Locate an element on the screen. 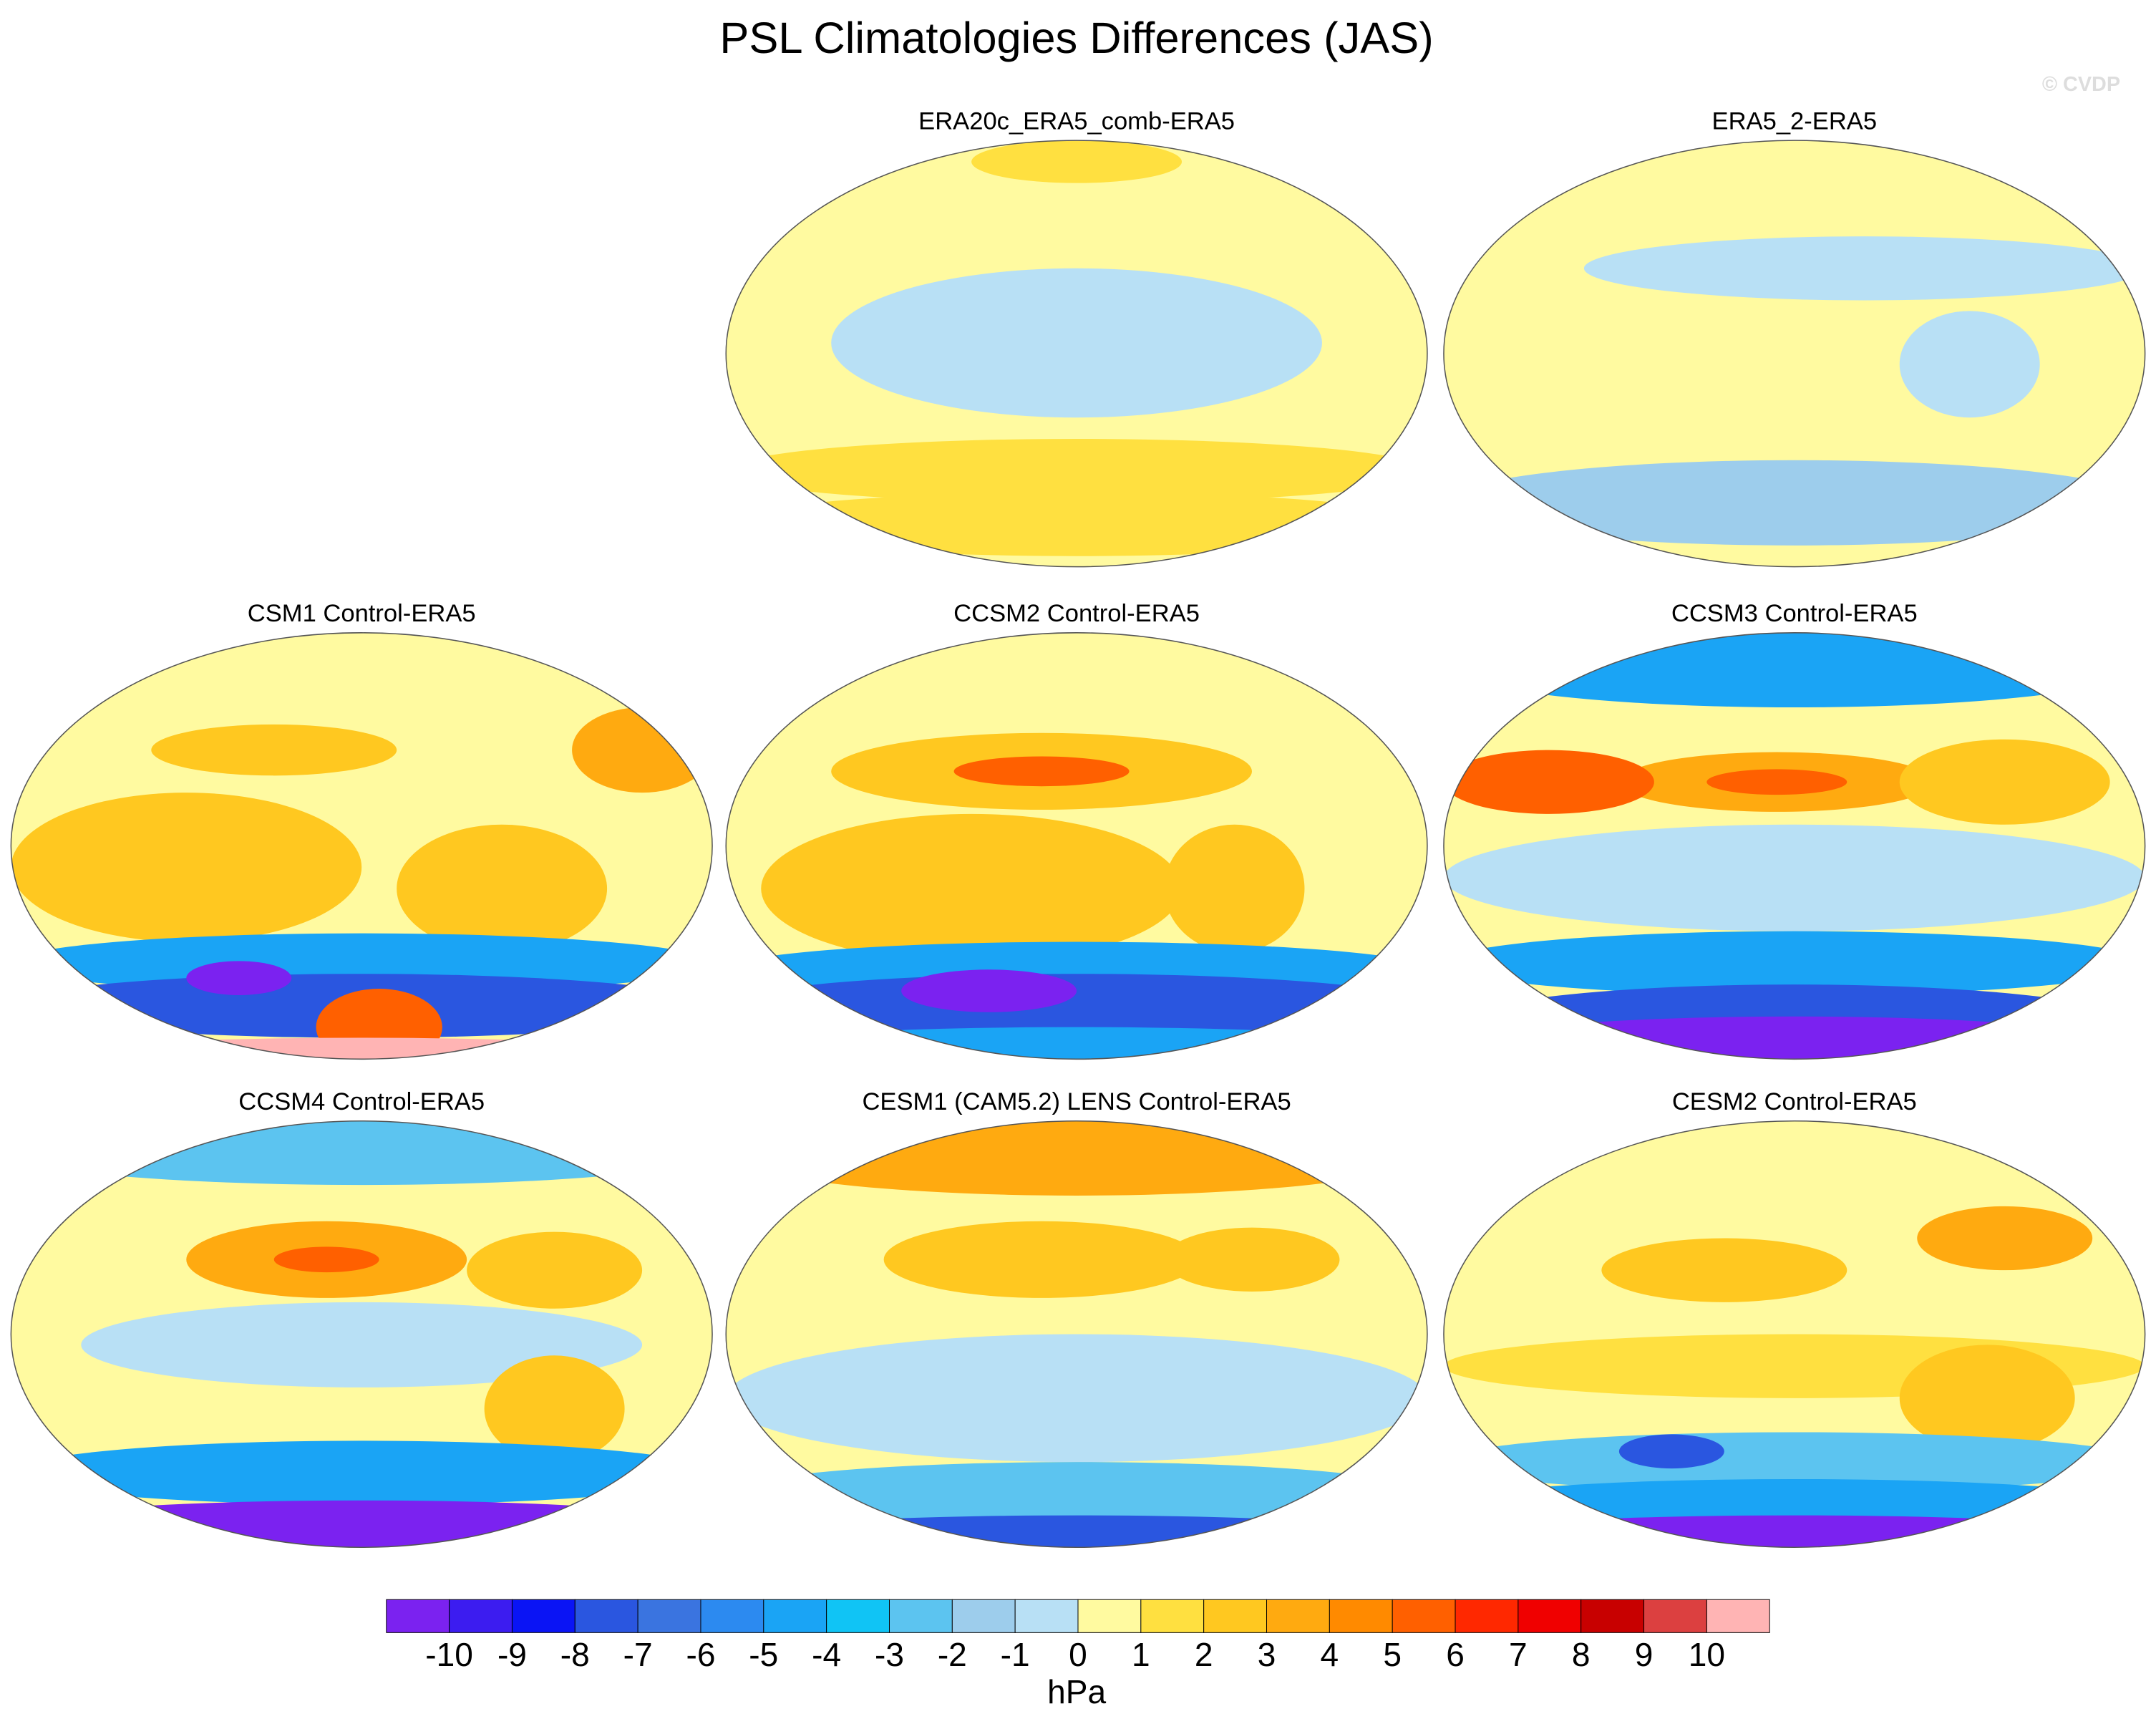 The height and width of the screenshot is (1729, 2156). colorbar-label: -3 is located at coordinates (889, 1654).